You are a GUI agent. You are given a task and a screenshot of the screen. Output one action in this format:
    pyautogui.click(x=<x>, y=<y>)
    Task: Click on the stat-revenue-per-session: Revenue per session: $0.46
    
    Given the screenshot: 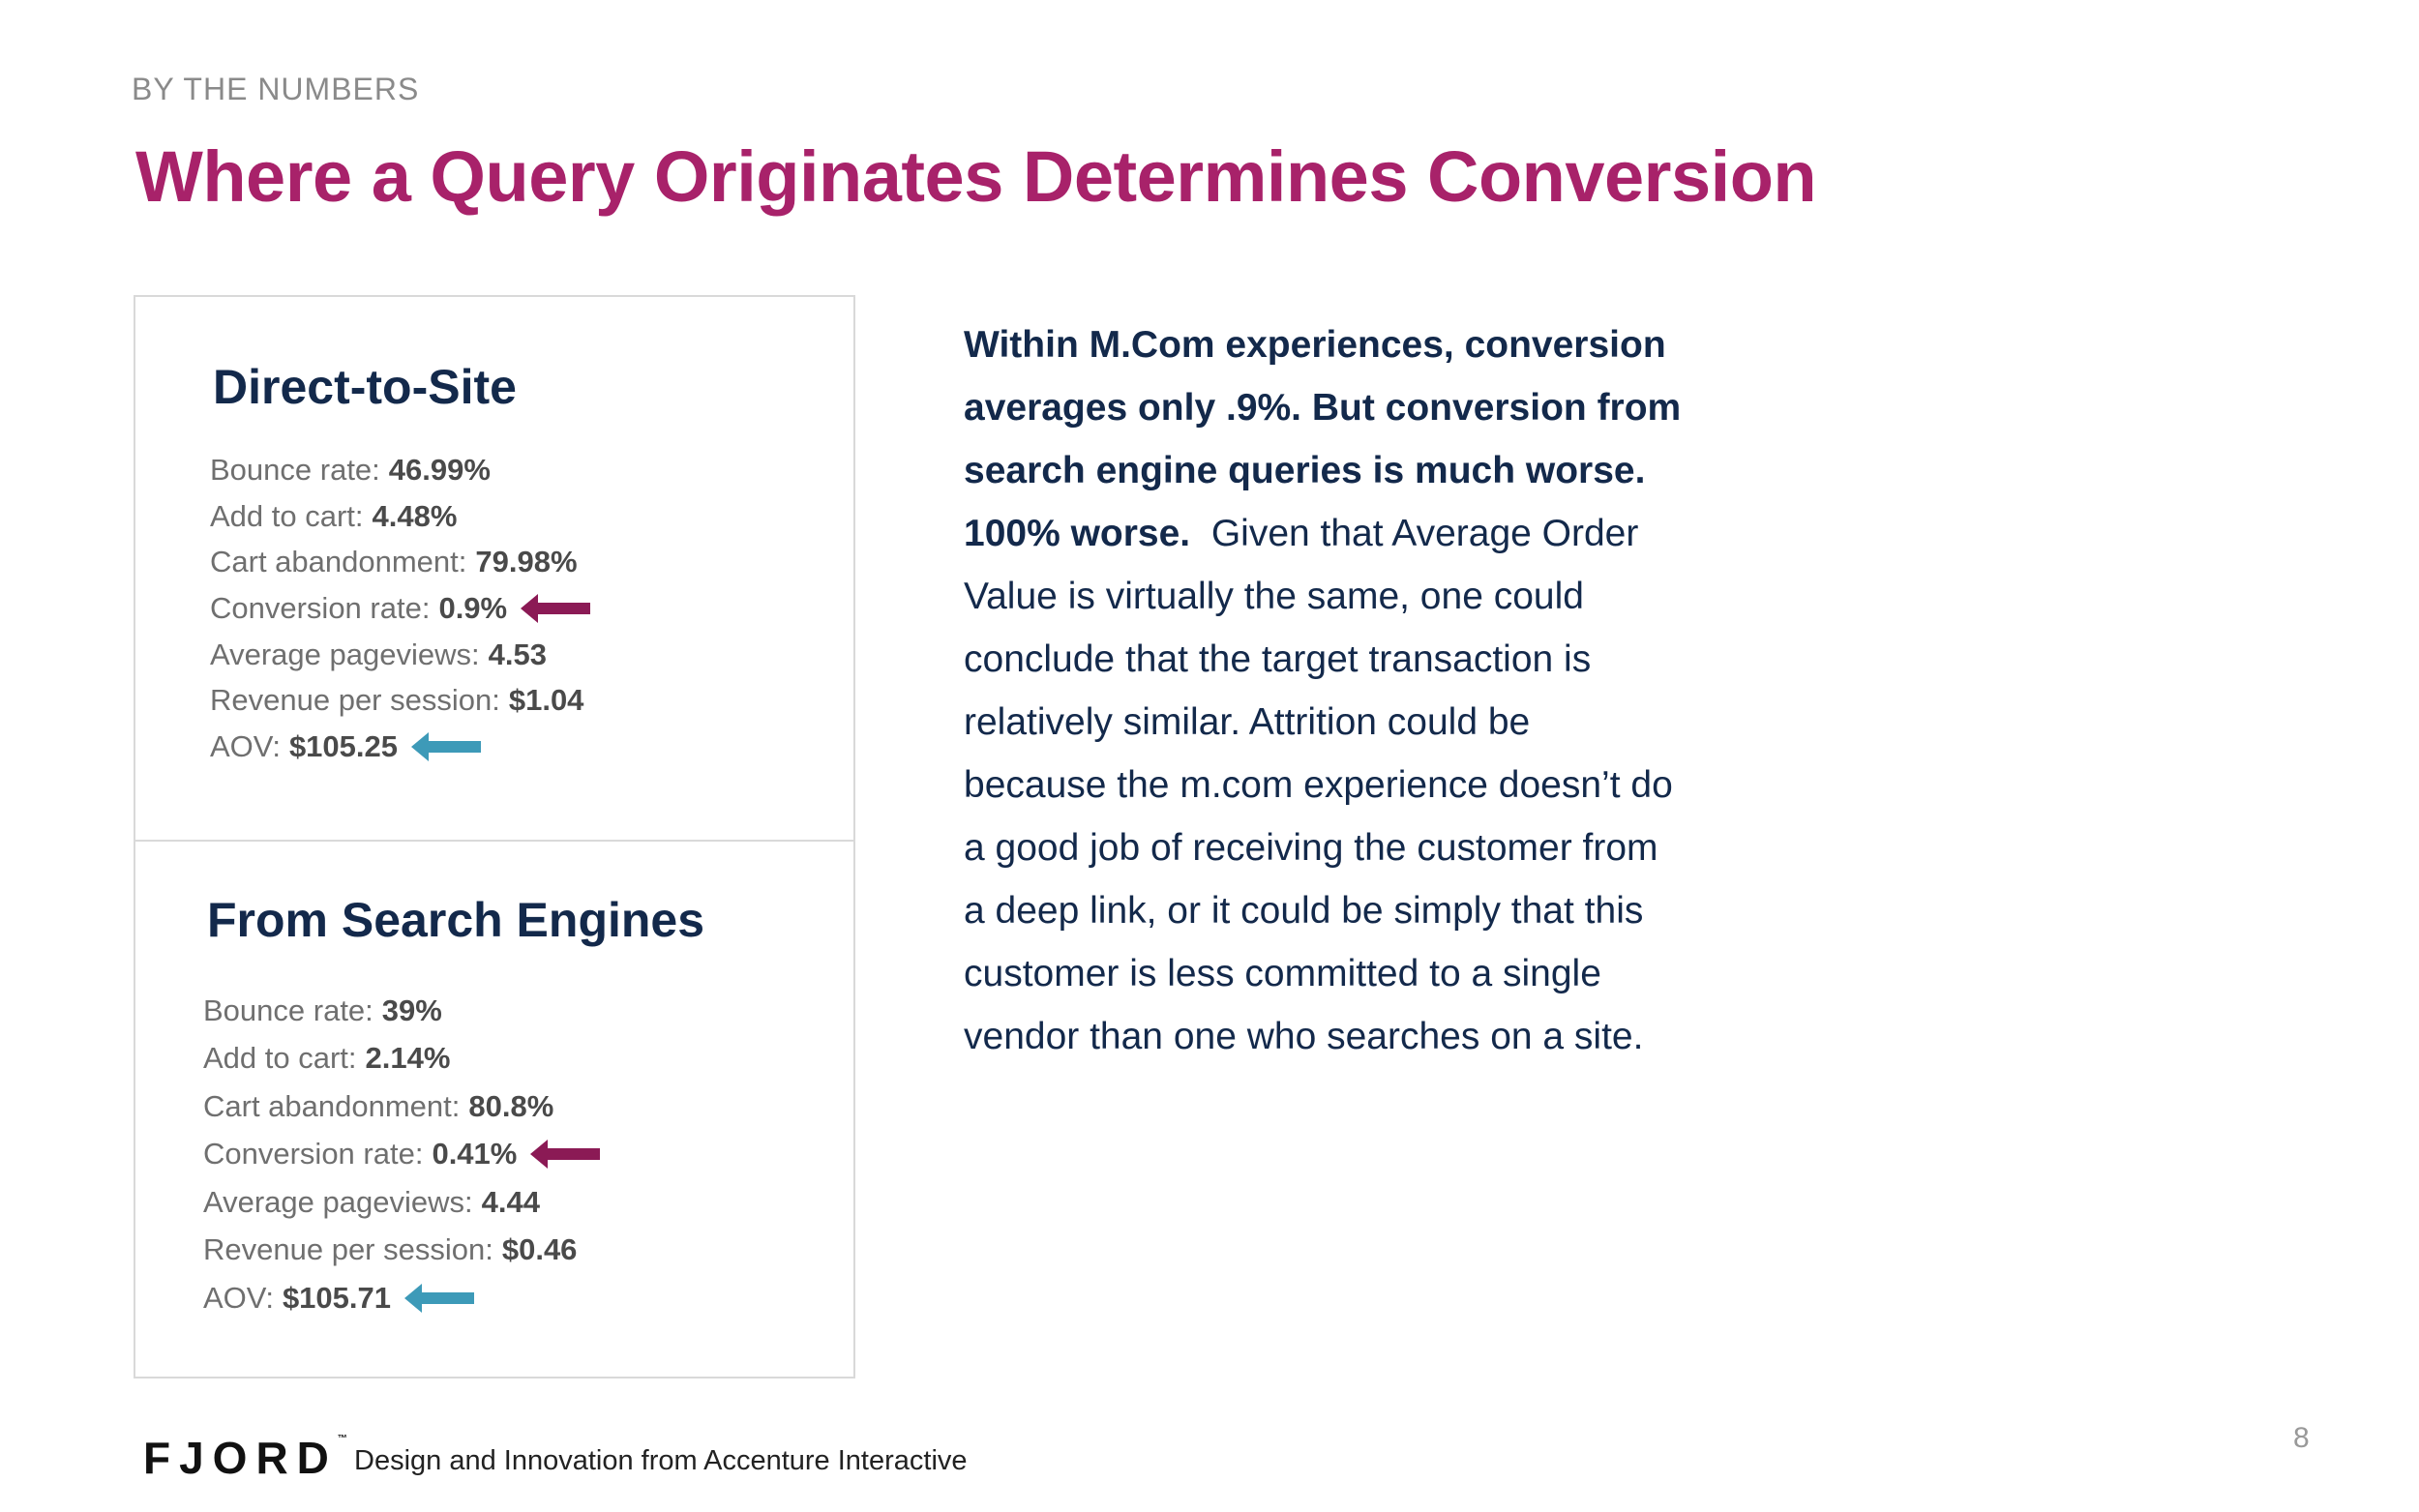 What is the action you would take?
    pyautogui.click(x=391, y=1250)
    